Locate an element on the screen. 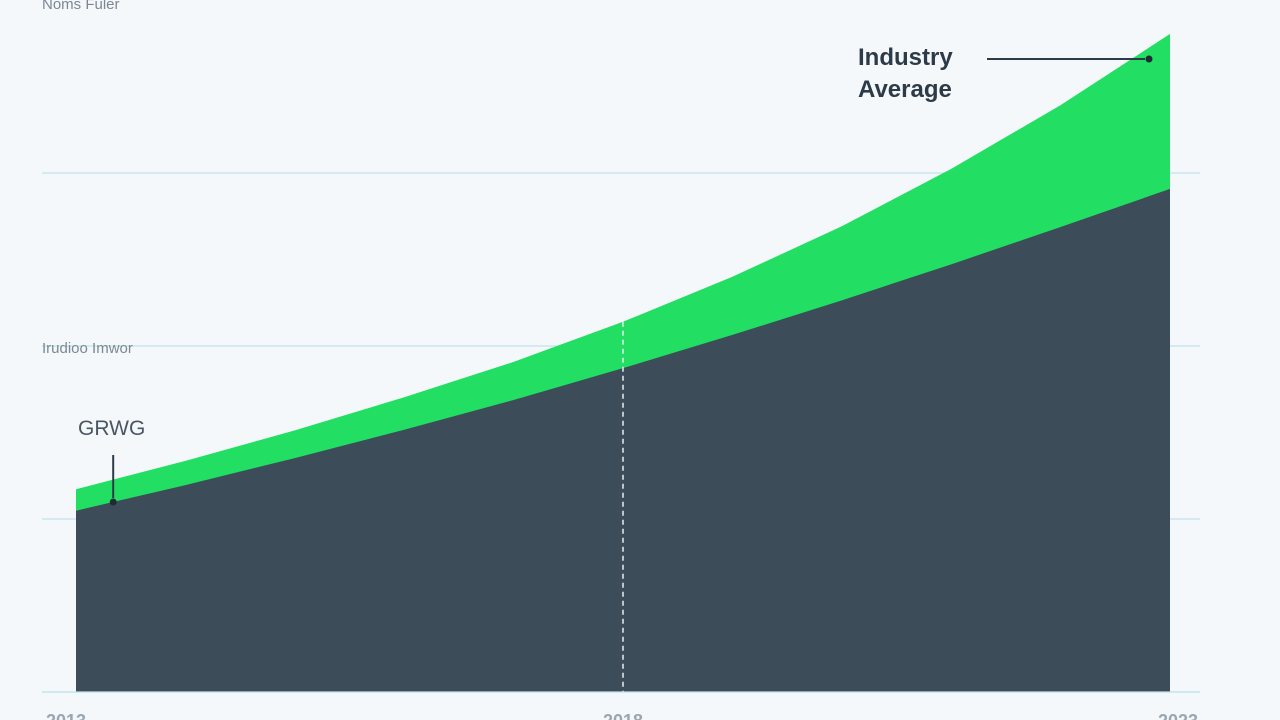 The width and height of the screenshot is (1280, 720). grwg-callout-label: GRWG is located at coordinates (111, 428).